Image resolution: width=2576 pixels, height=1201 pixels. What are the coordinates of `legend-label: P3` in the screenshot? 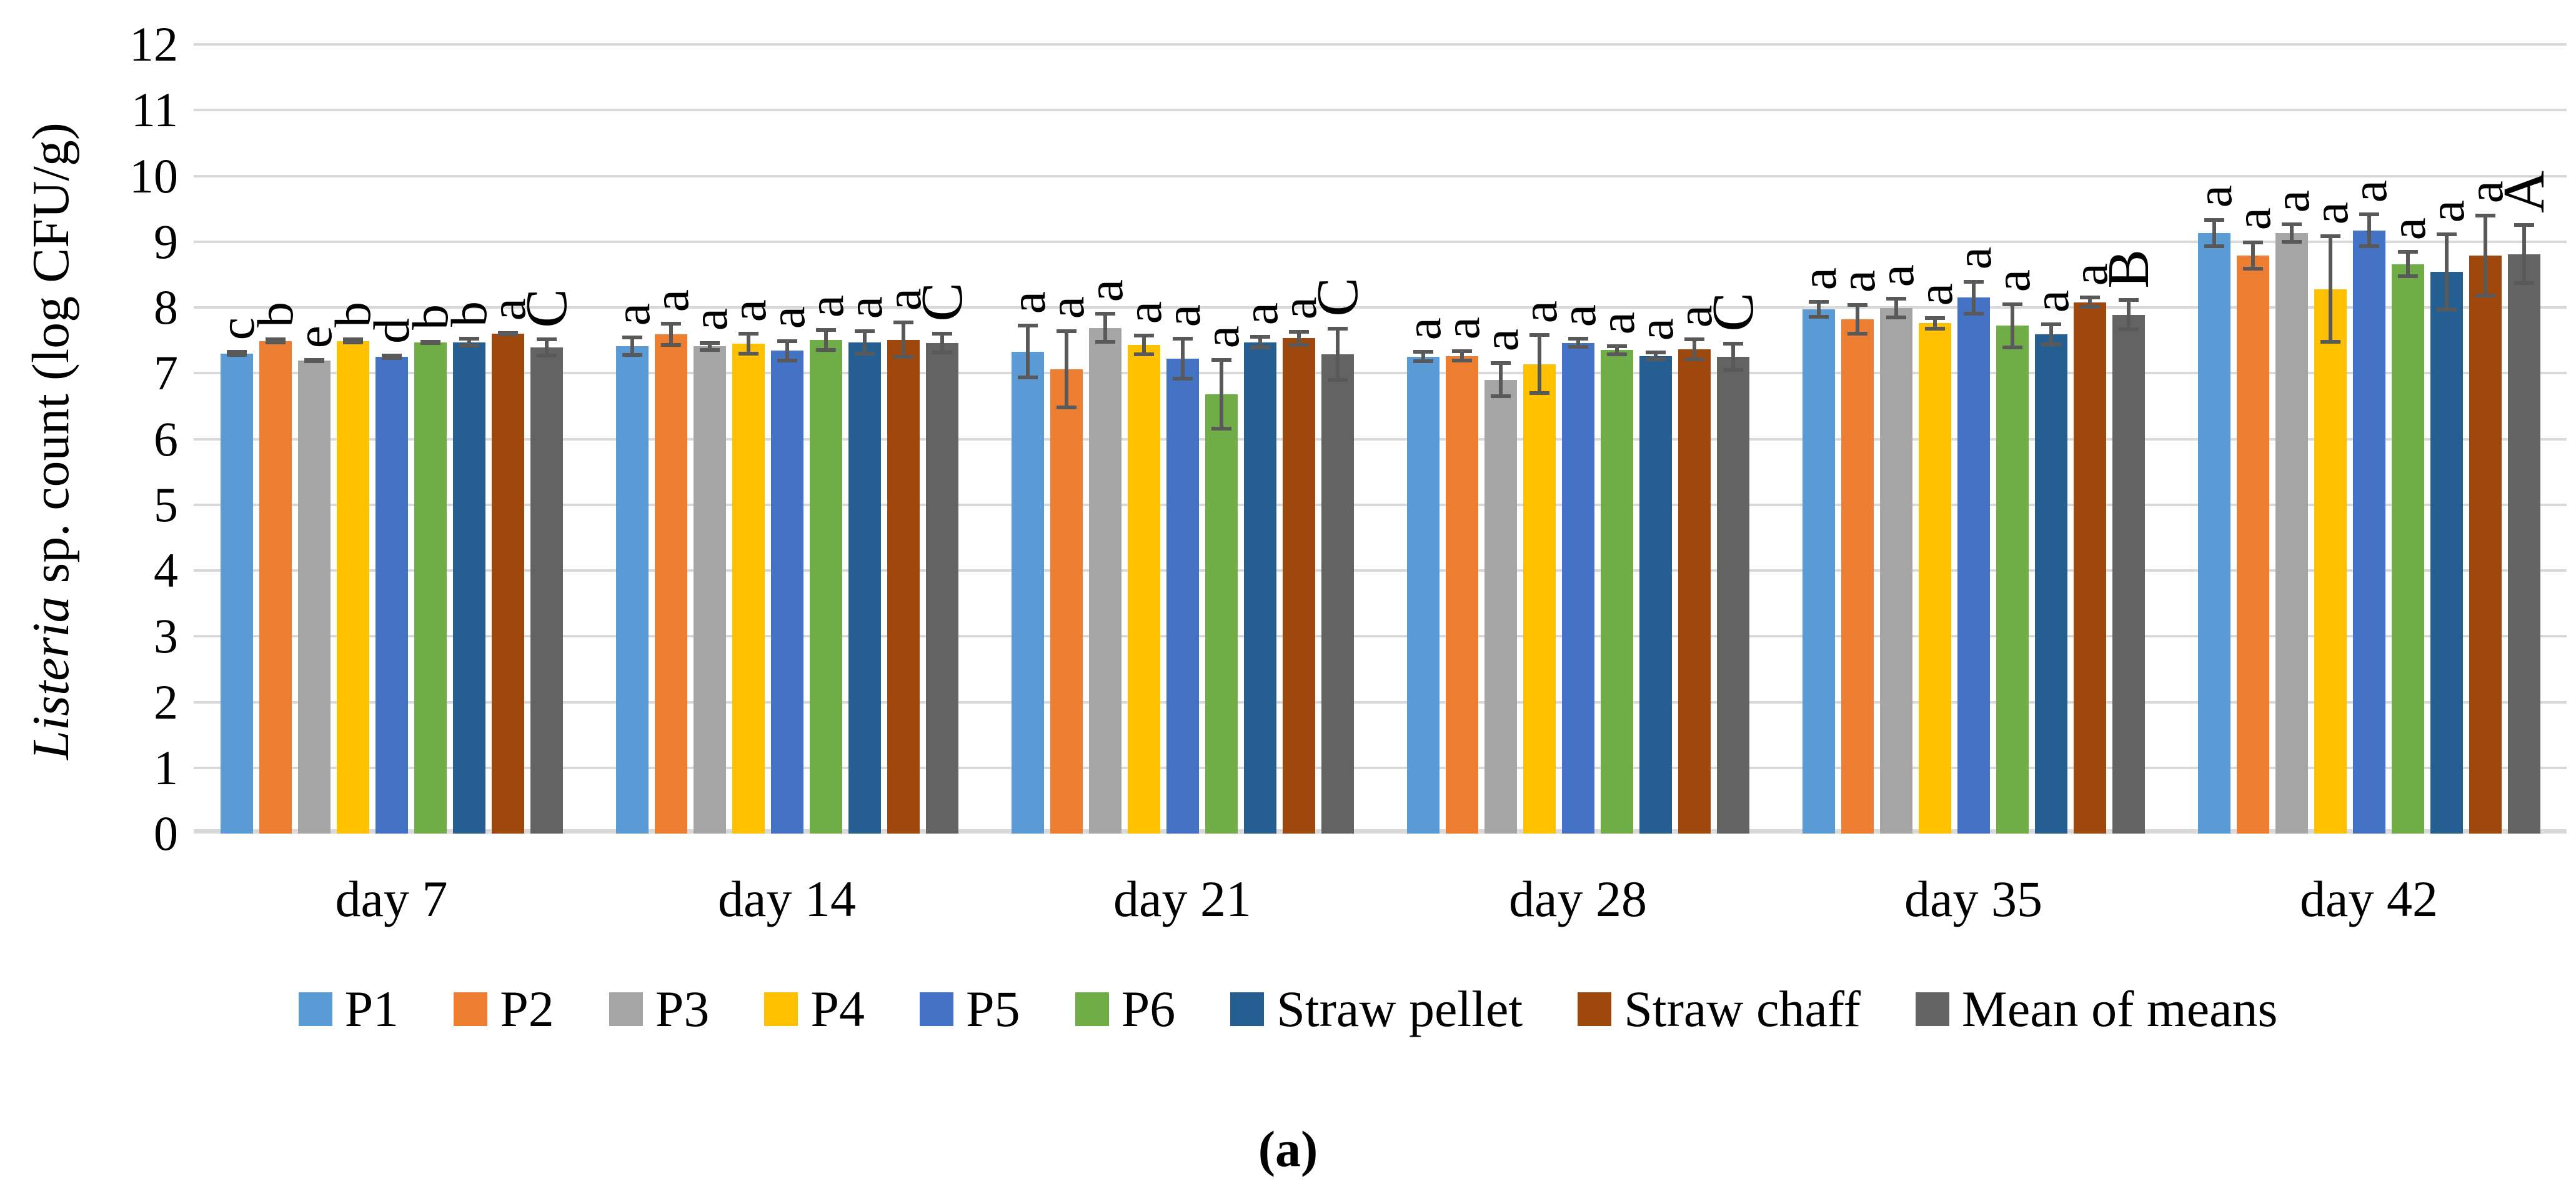 It's located at (682, 1008).